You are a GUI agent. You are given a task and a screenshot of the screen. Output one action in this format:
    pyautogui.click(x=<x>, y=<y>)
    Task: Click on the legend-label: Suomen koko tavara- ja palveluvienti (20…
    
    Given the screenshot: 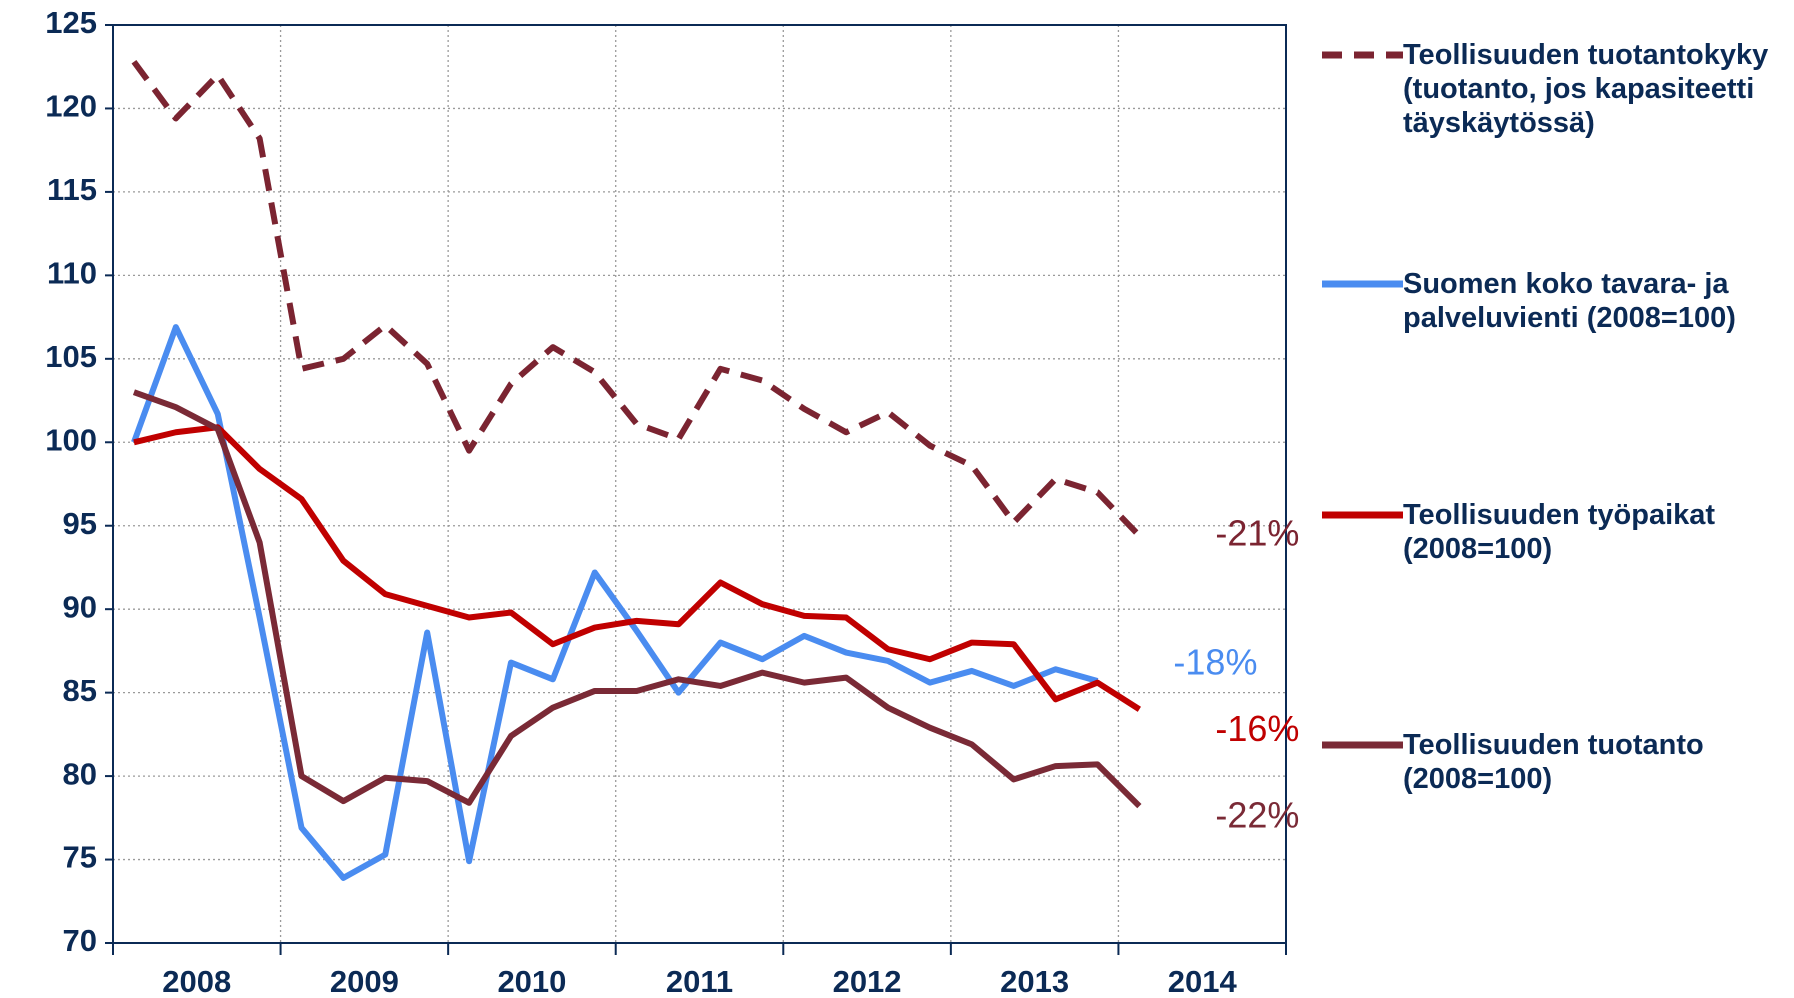 What is the action you would take?
    pyautogui.click(x=1569, y=301)
    